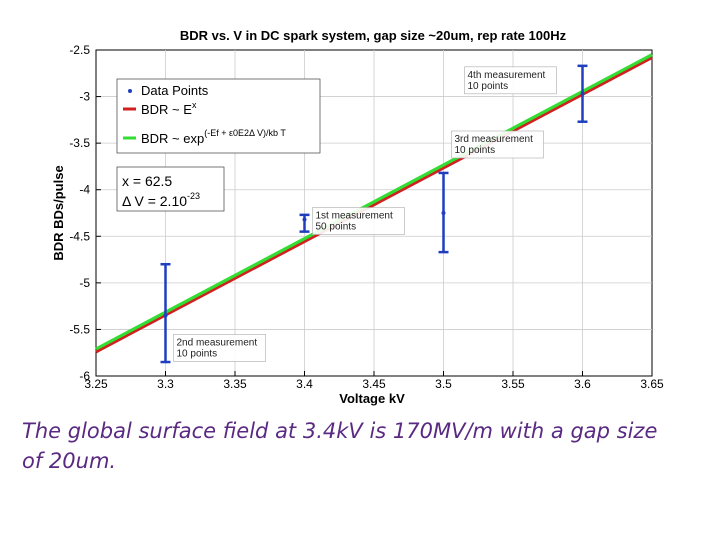  What do you see at coordinates (58, 212) in the screenshot?
I see `y-axis-label: BDR BDs/pulse` at bounding box center [58, 212].